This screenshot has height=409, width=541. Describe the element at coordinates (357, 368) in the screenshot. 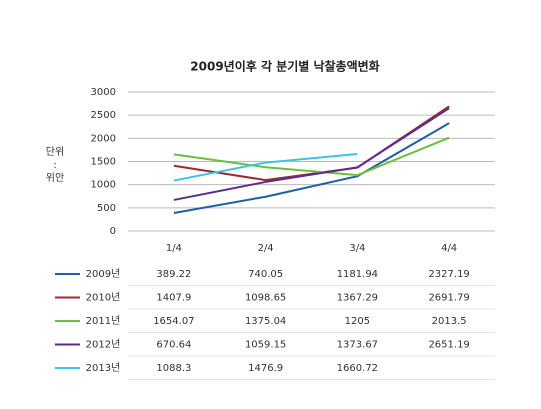

I see `table-cell: 1660.72` at that location.